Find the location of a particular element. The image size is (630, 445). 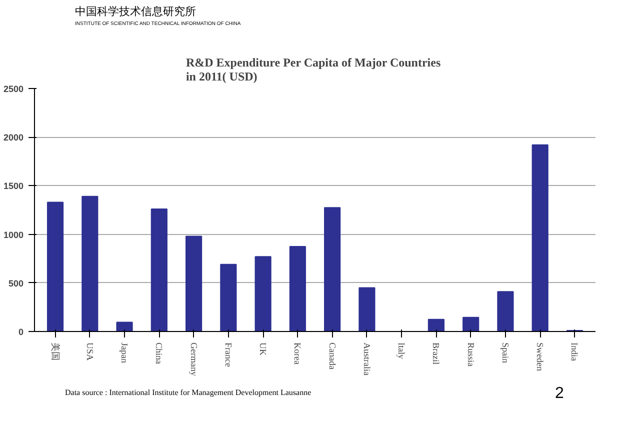

y-tick-label: 1500 is located at coordinates (13, 186).